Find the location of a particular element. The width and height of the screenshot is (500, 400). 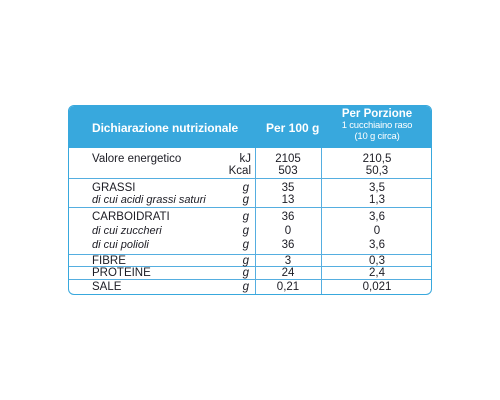

header-portion-desc: 1 cucchiaino raso is located at coordinates (377, 125).